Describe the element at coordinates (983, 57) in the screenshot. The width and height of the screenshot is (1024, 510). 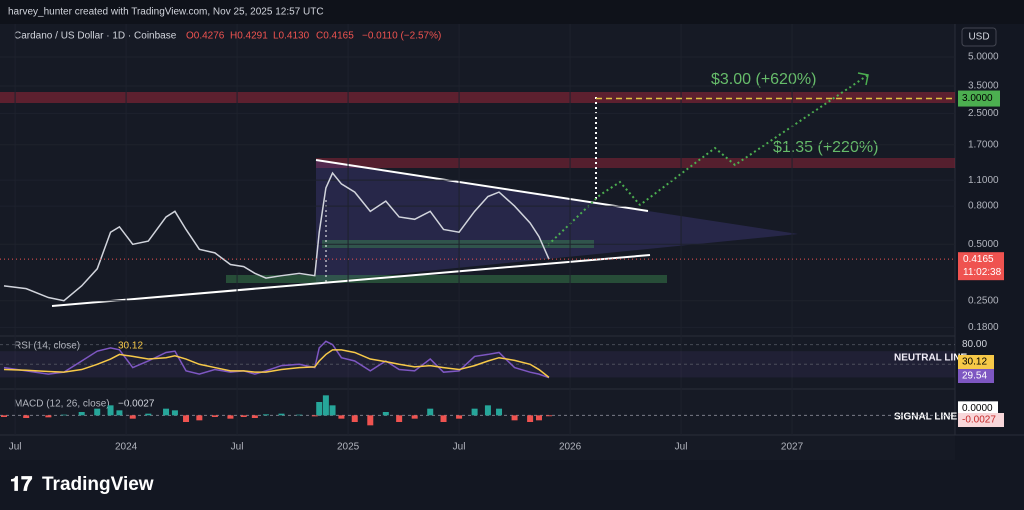
I see `y-tick-label: 5.0000` at that location.